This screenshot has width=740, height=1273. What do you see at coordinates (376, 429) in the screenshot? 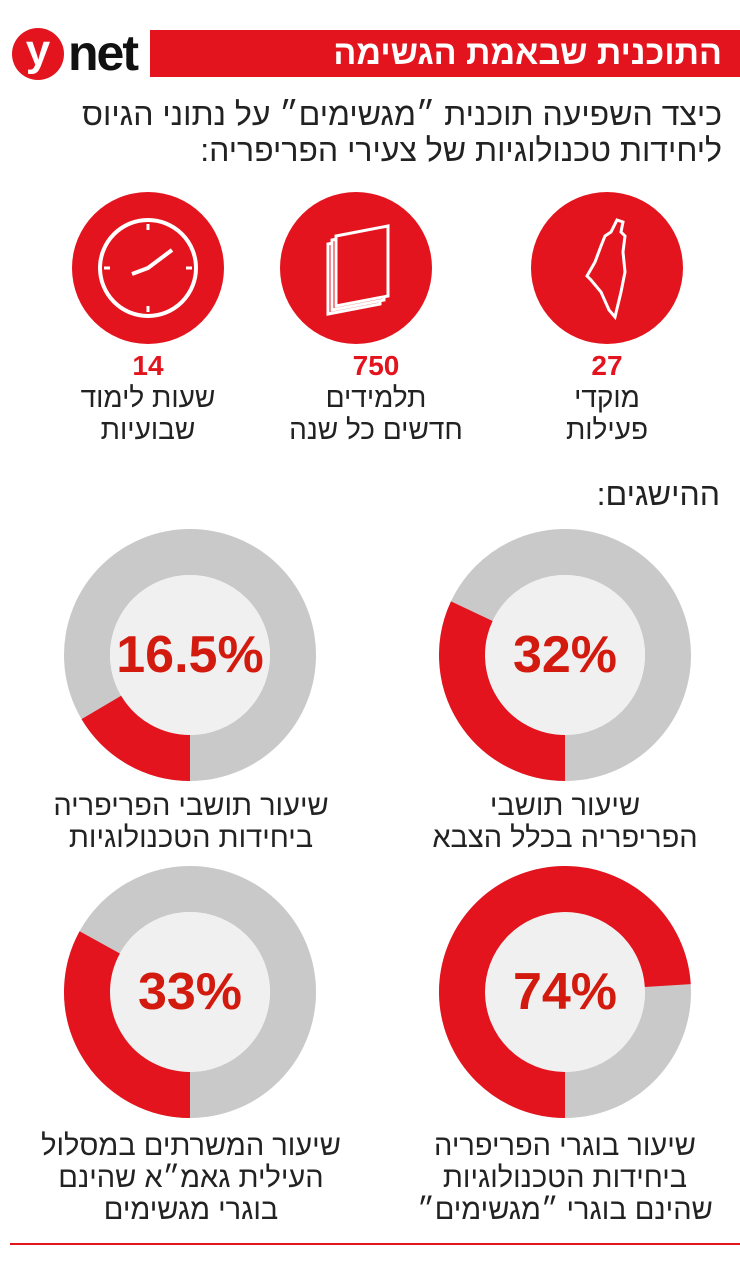
I see `stat-label: חדשים כל שנה` at bounding box center [376, 429].